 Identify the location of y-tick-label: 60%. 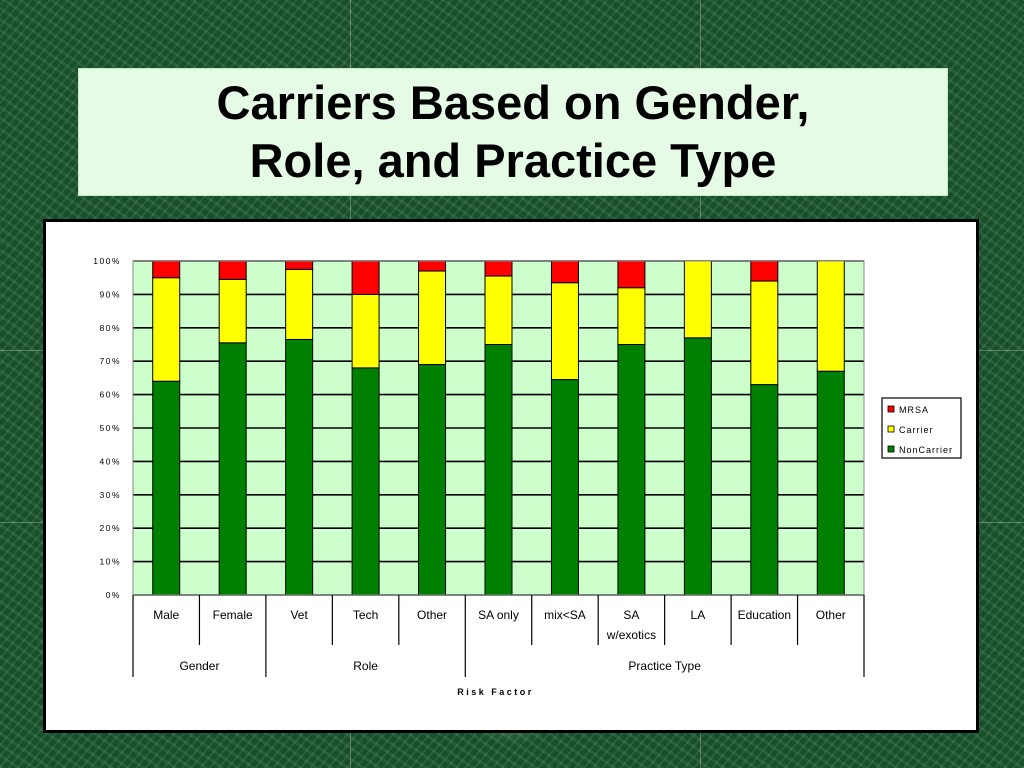
(110, 395).